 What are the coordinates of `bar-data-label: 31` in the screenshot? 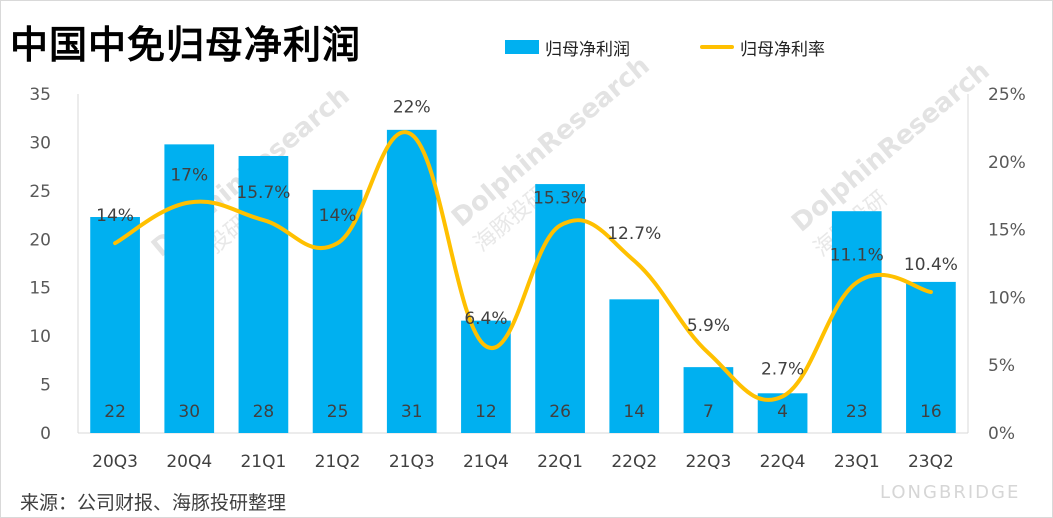 It's located at (412, 412).